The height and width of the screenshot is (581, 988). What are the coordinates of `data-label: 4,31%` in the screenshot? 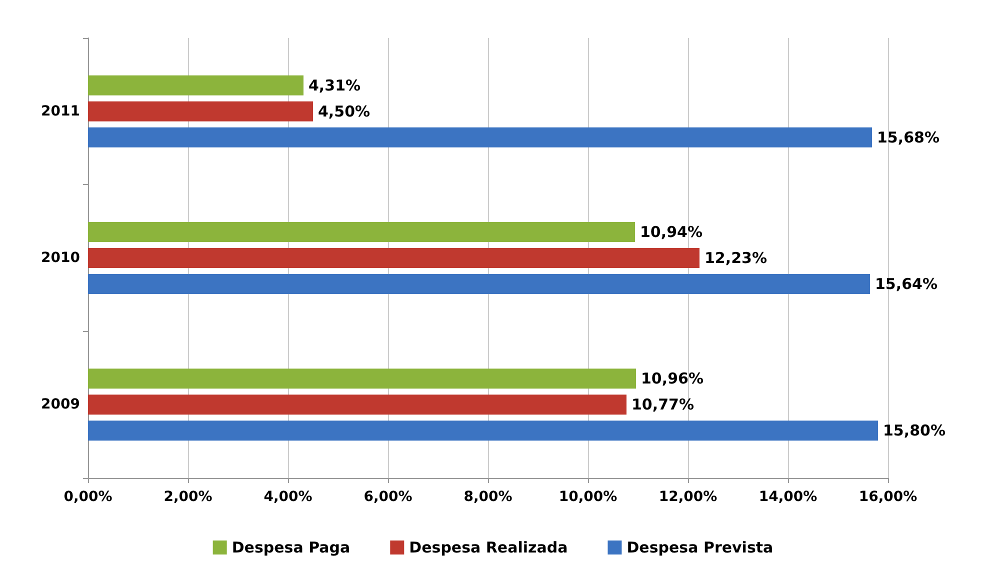 It's located at (334, 85).